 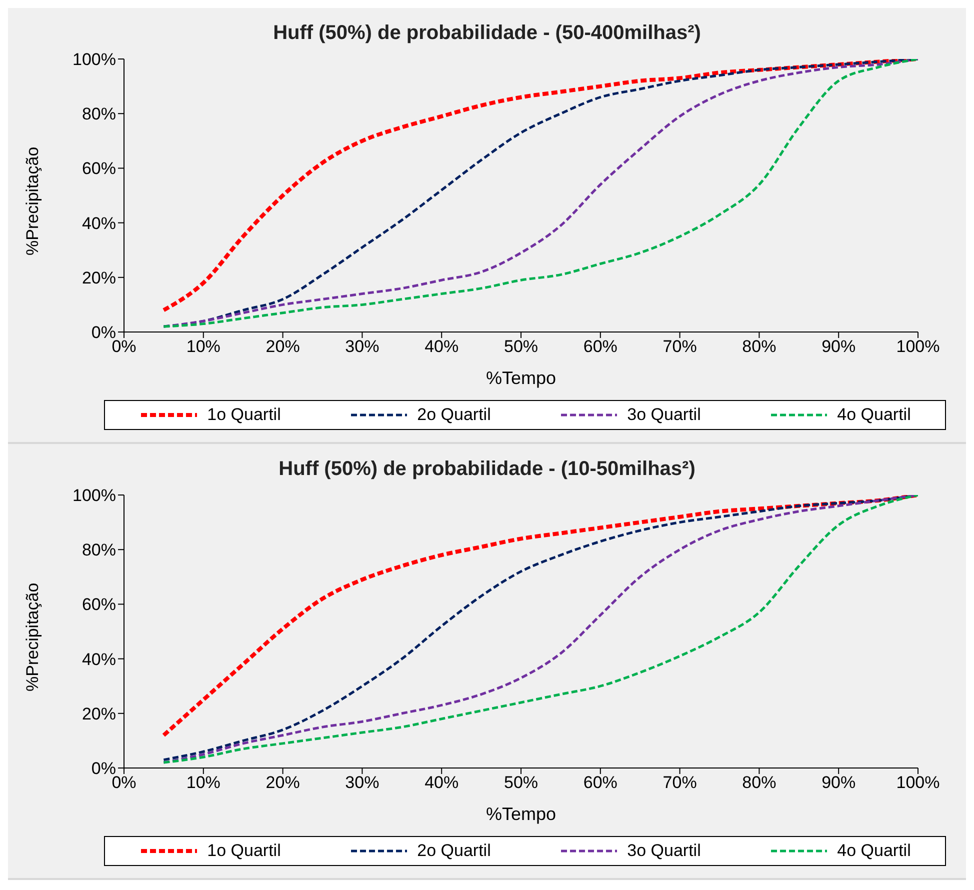 What do you see at coordinates (487, 469) in the screenshot?
I see `chart-title: Huff (50%) de probabilidade - (10-50milhas²)` at bounding box center [487, 469].